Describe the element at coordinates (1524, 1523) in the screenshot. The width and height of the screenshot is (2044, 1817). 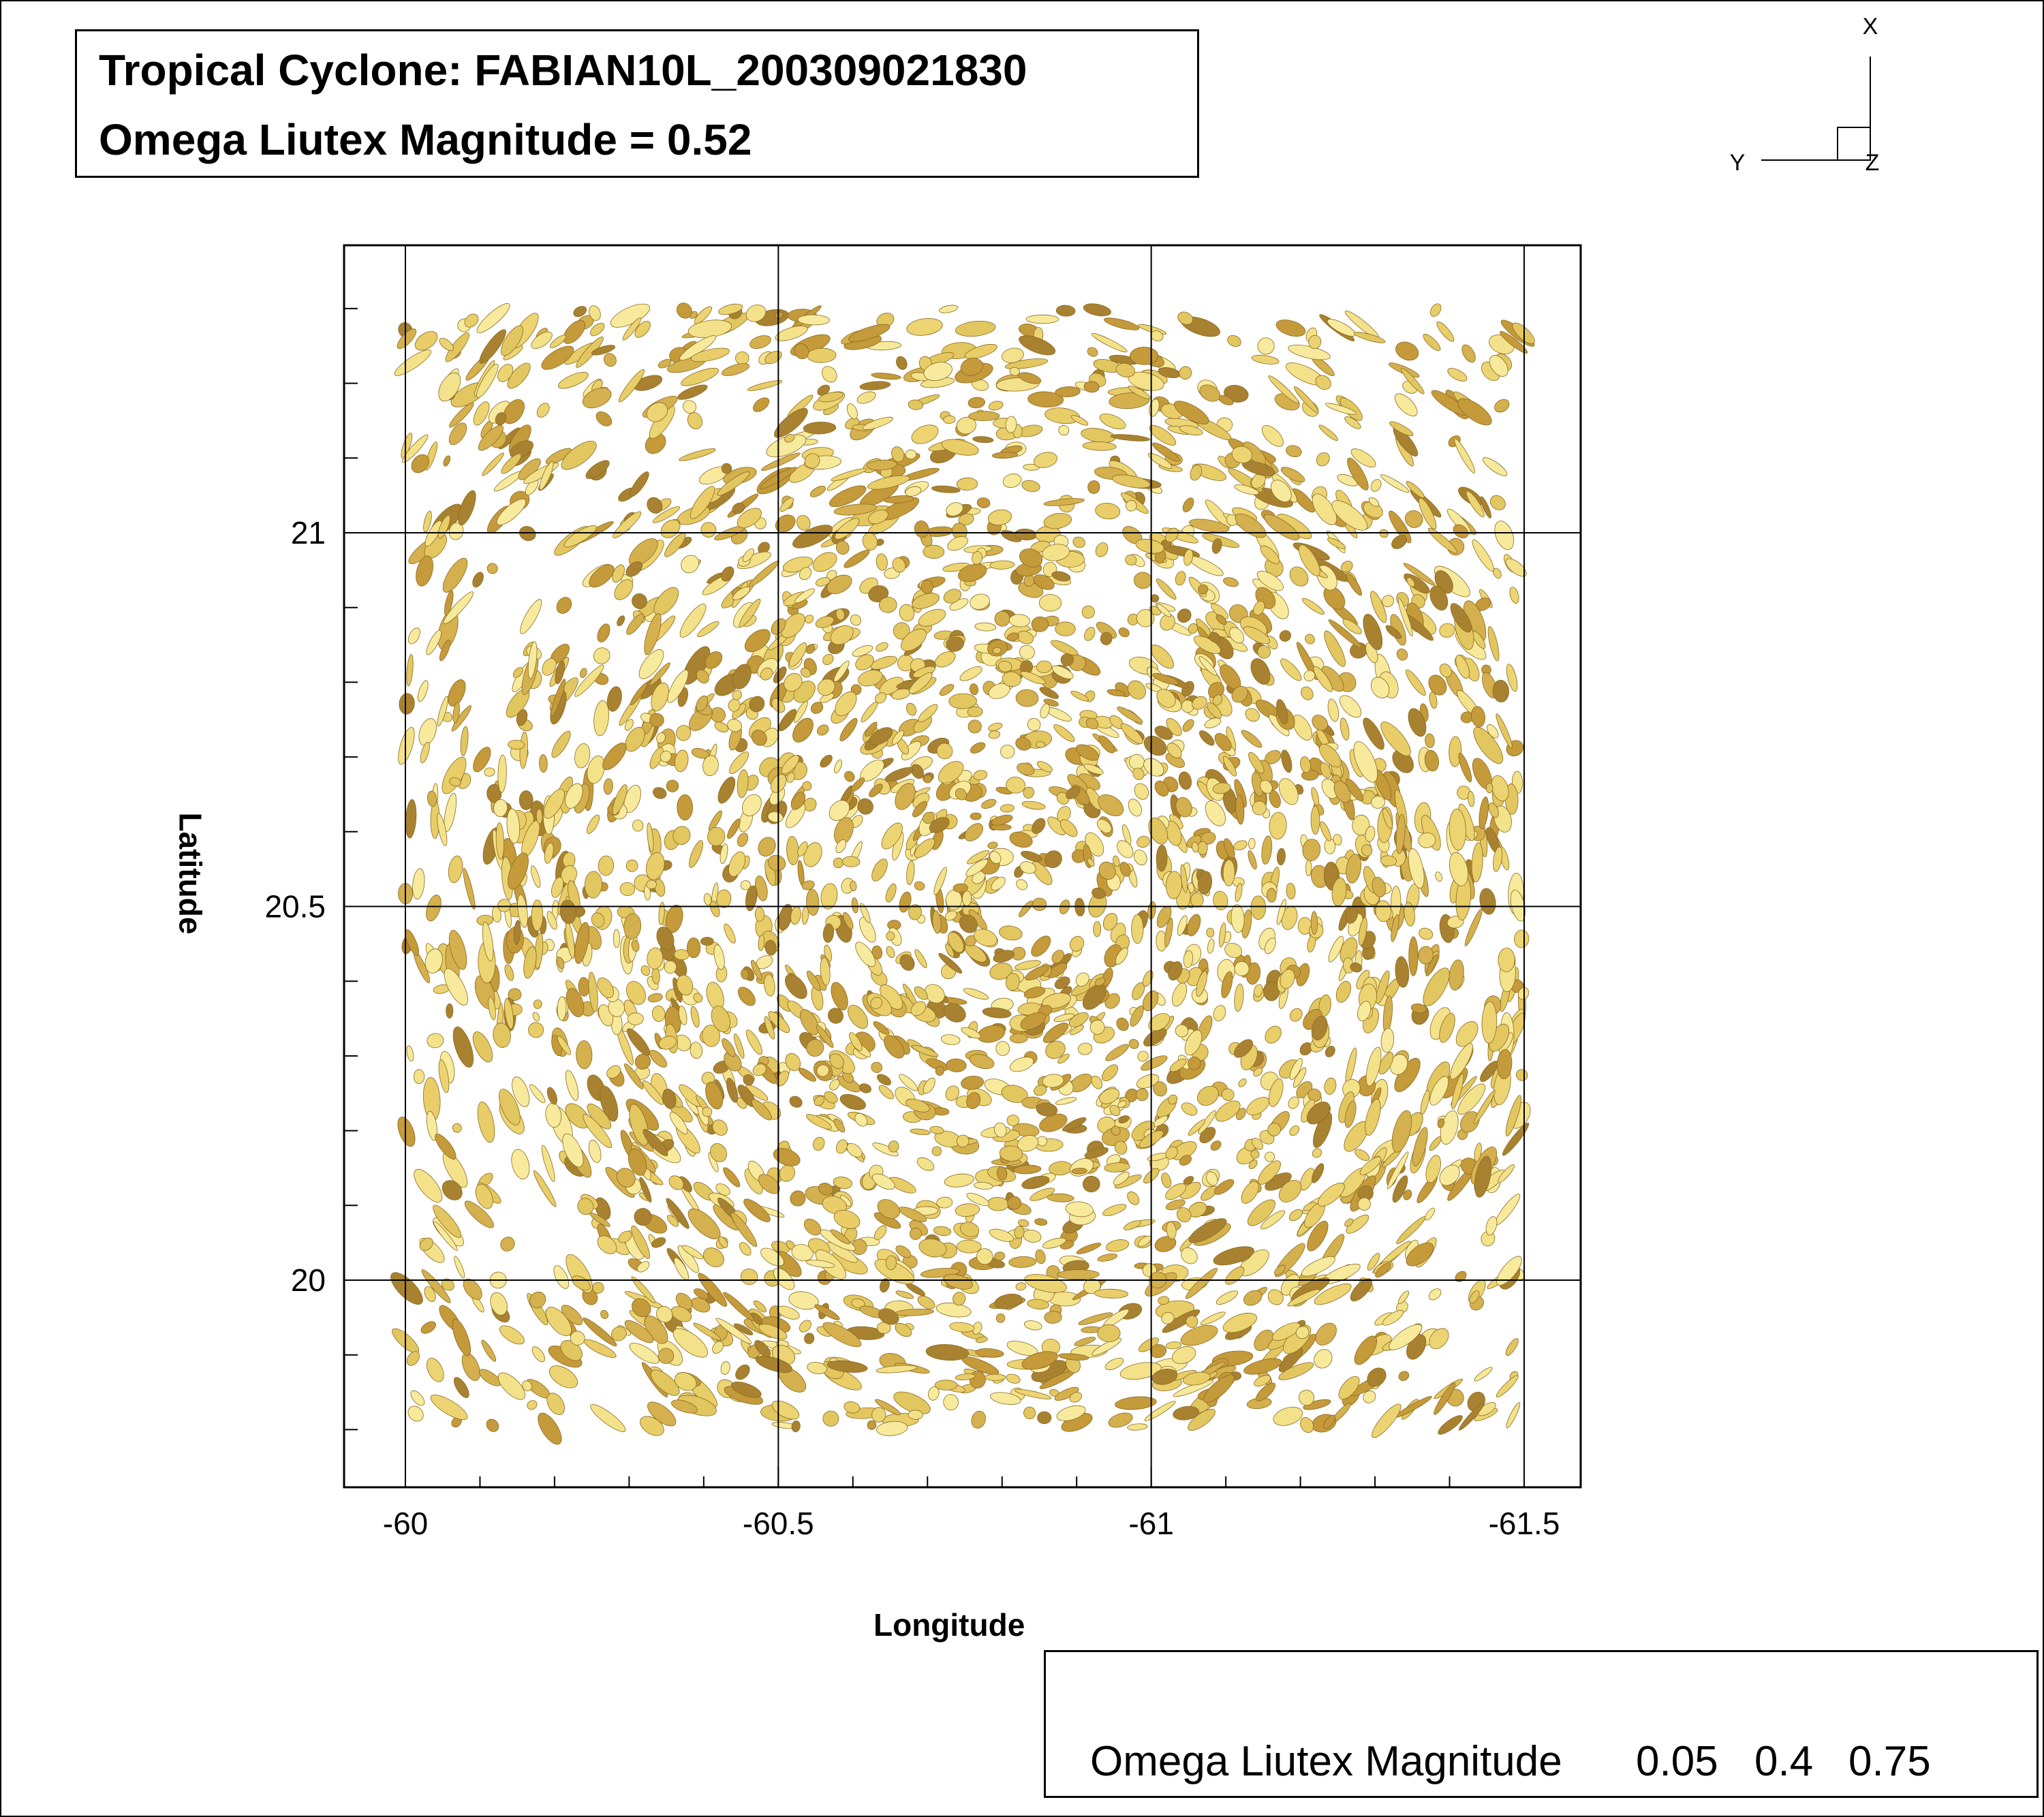
I see `x-tick-label: -61.5` at that location.